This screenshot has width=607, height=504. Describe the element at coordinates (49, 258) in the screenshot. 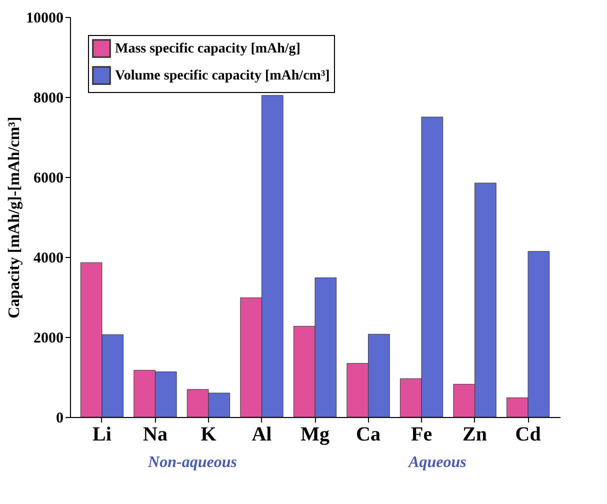

I see `y-tick-label: 4000` at that location.